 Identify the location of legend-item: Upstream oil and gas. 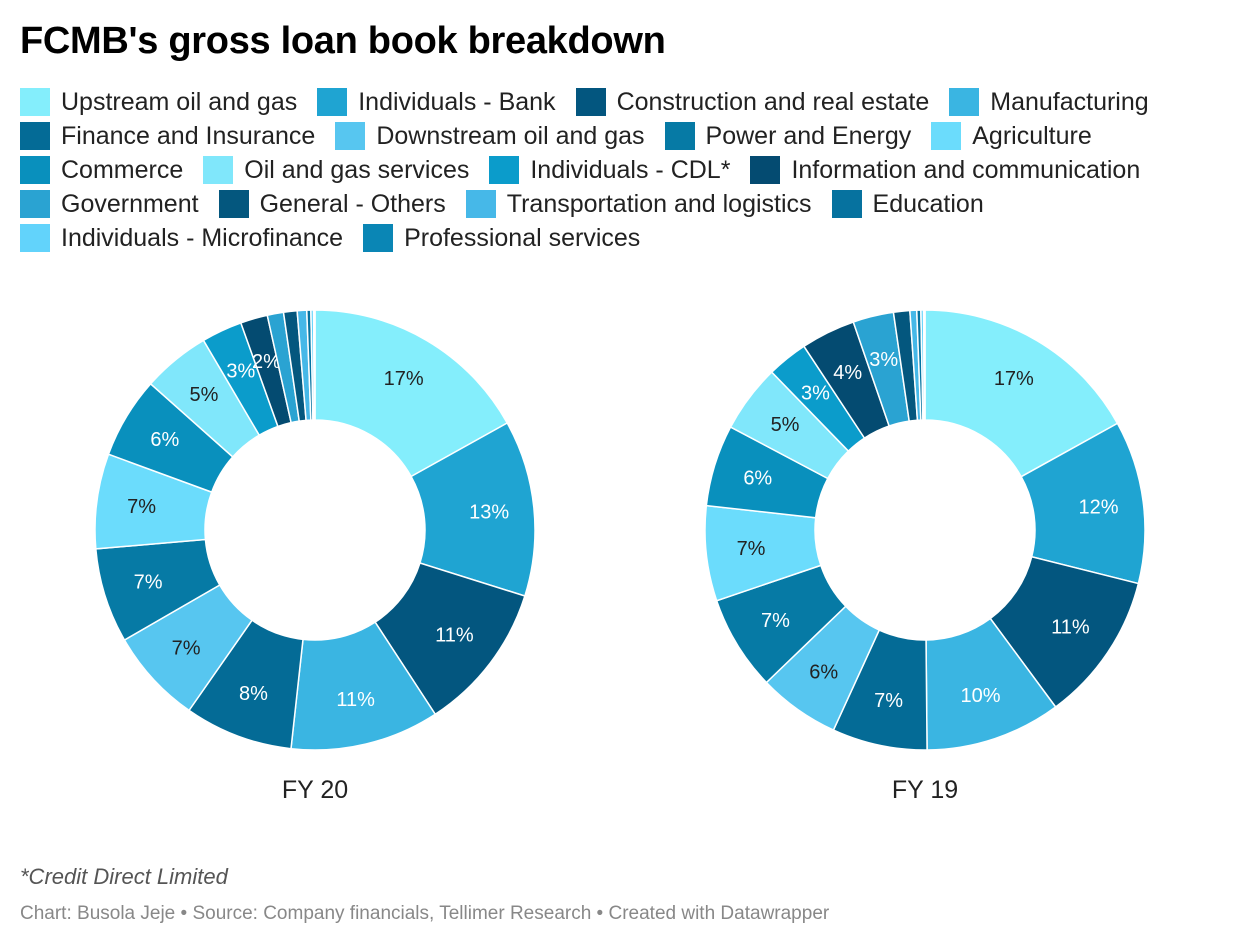
(158, 102).